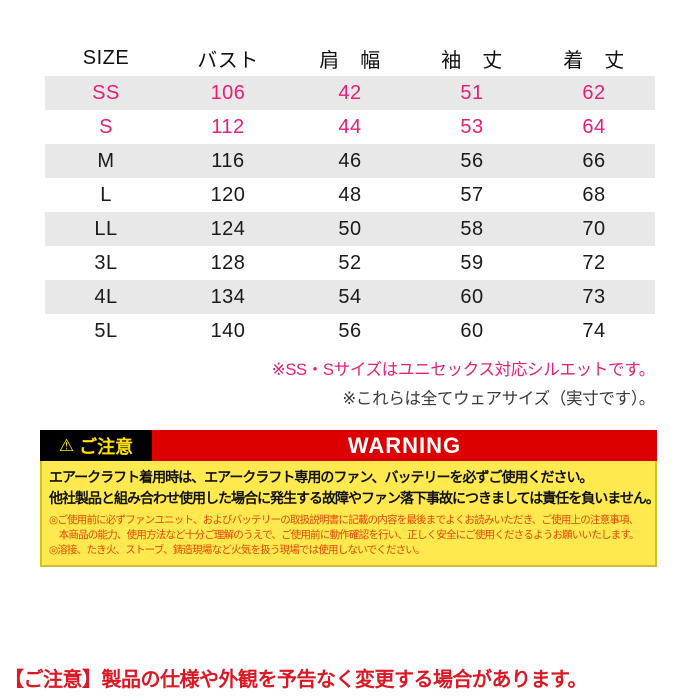 The width and height of the screenshot is (700, 700). I want to click on warning-small-line-3: ◎溶接、たき火、ストーブ、鋳造現場など火気を扱う現場では使用しないでください。, so click(237, 550).